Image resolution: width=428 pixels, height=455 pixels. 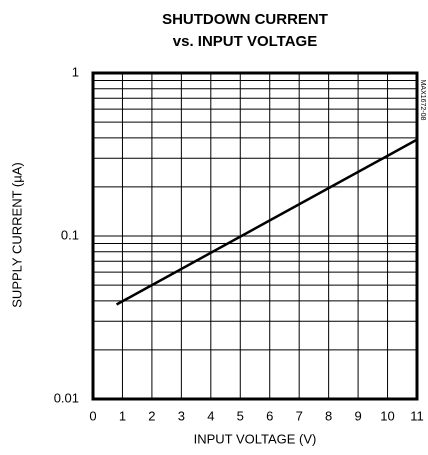 What do you see at coordinates (328, 415) in the screenshot?
I see `x-tick-label: 8` at bounding box center [328, 415].